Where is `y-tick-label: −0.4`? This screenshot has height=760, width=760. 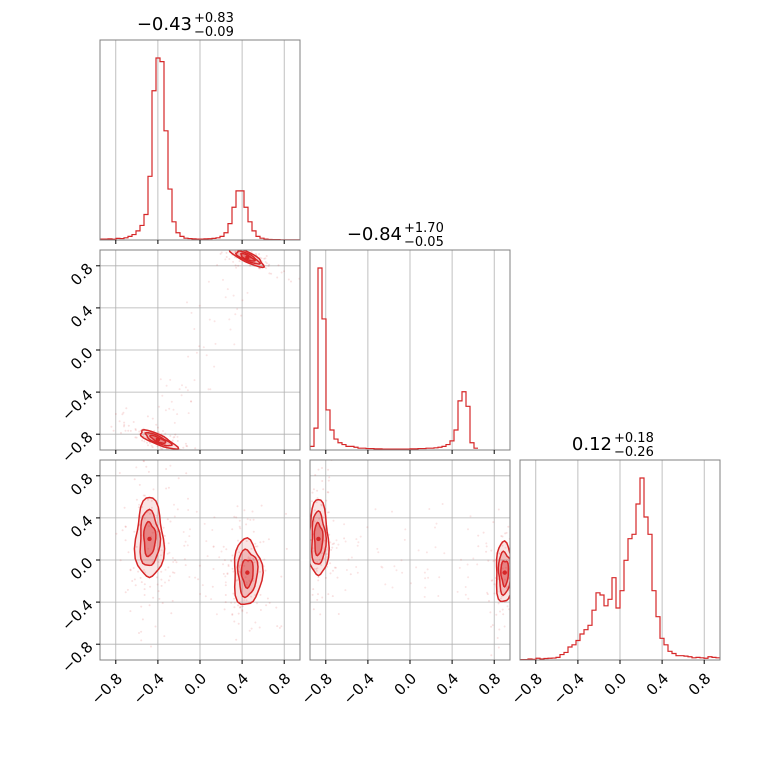 y-tick-label: −0.4 is located at coordinates (77, 405).